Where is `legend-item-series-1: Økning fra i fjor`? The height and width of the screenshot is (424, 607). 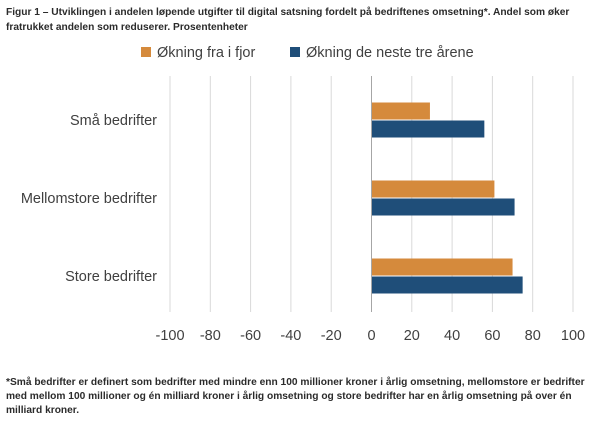
legend-item-series-1: Økning fra i fjor is located at coordinates (198, 53).